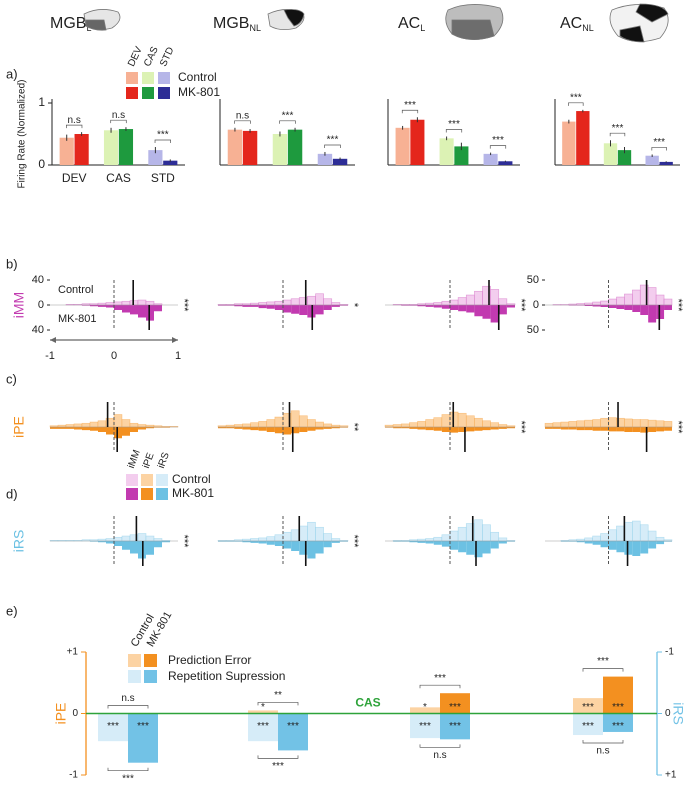 This screenshot has height=806, width=685. I want to click on series-label: Control, so click(75, 290).